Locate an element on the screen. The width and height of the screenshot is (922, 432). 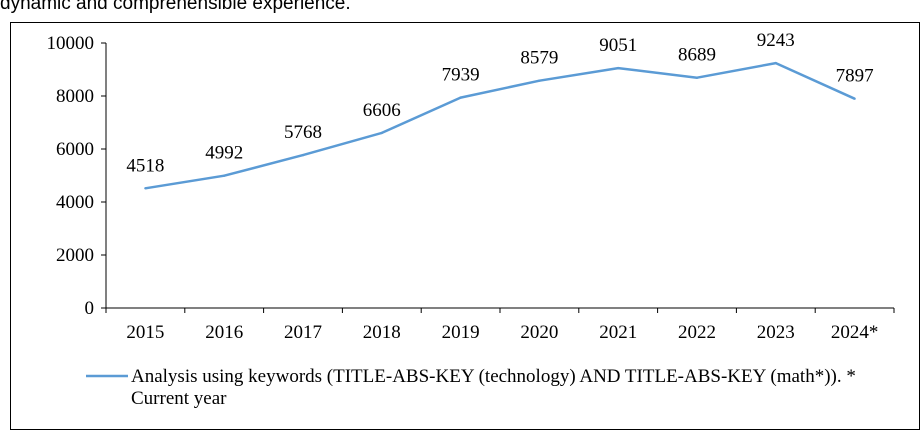
y-tick-label: 10000 is located at coordinates (71, 43).